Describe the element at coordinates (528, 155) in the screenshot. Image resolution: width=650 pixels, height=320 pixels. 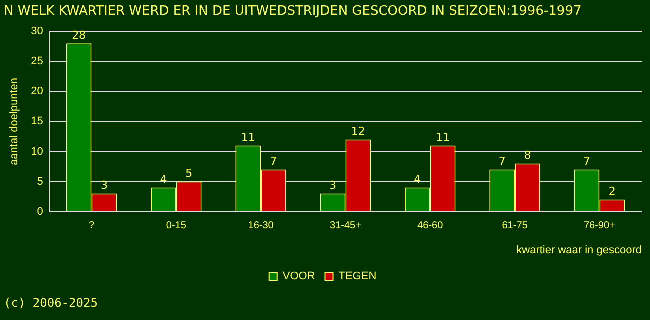
I see `data-label: 8` at that location.